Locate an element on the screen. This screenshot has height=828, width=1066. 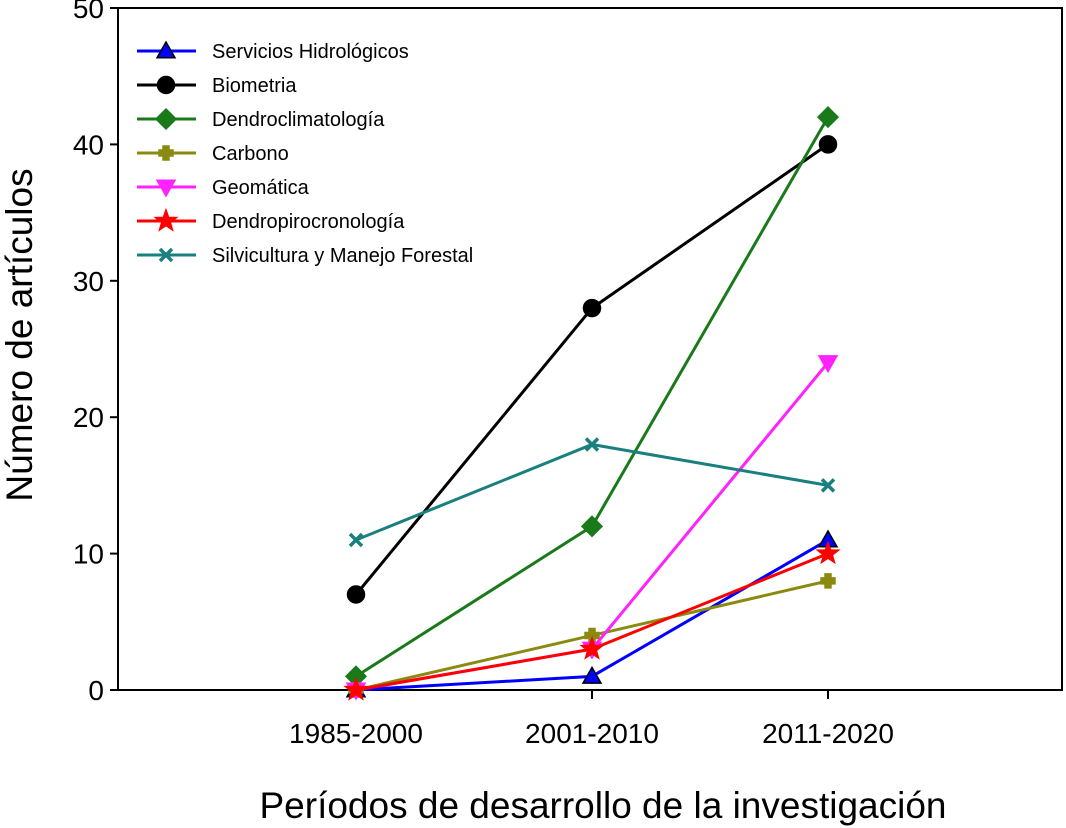
legend-entry: Servicios Hidrológicos is located at coordinates (273, 51).